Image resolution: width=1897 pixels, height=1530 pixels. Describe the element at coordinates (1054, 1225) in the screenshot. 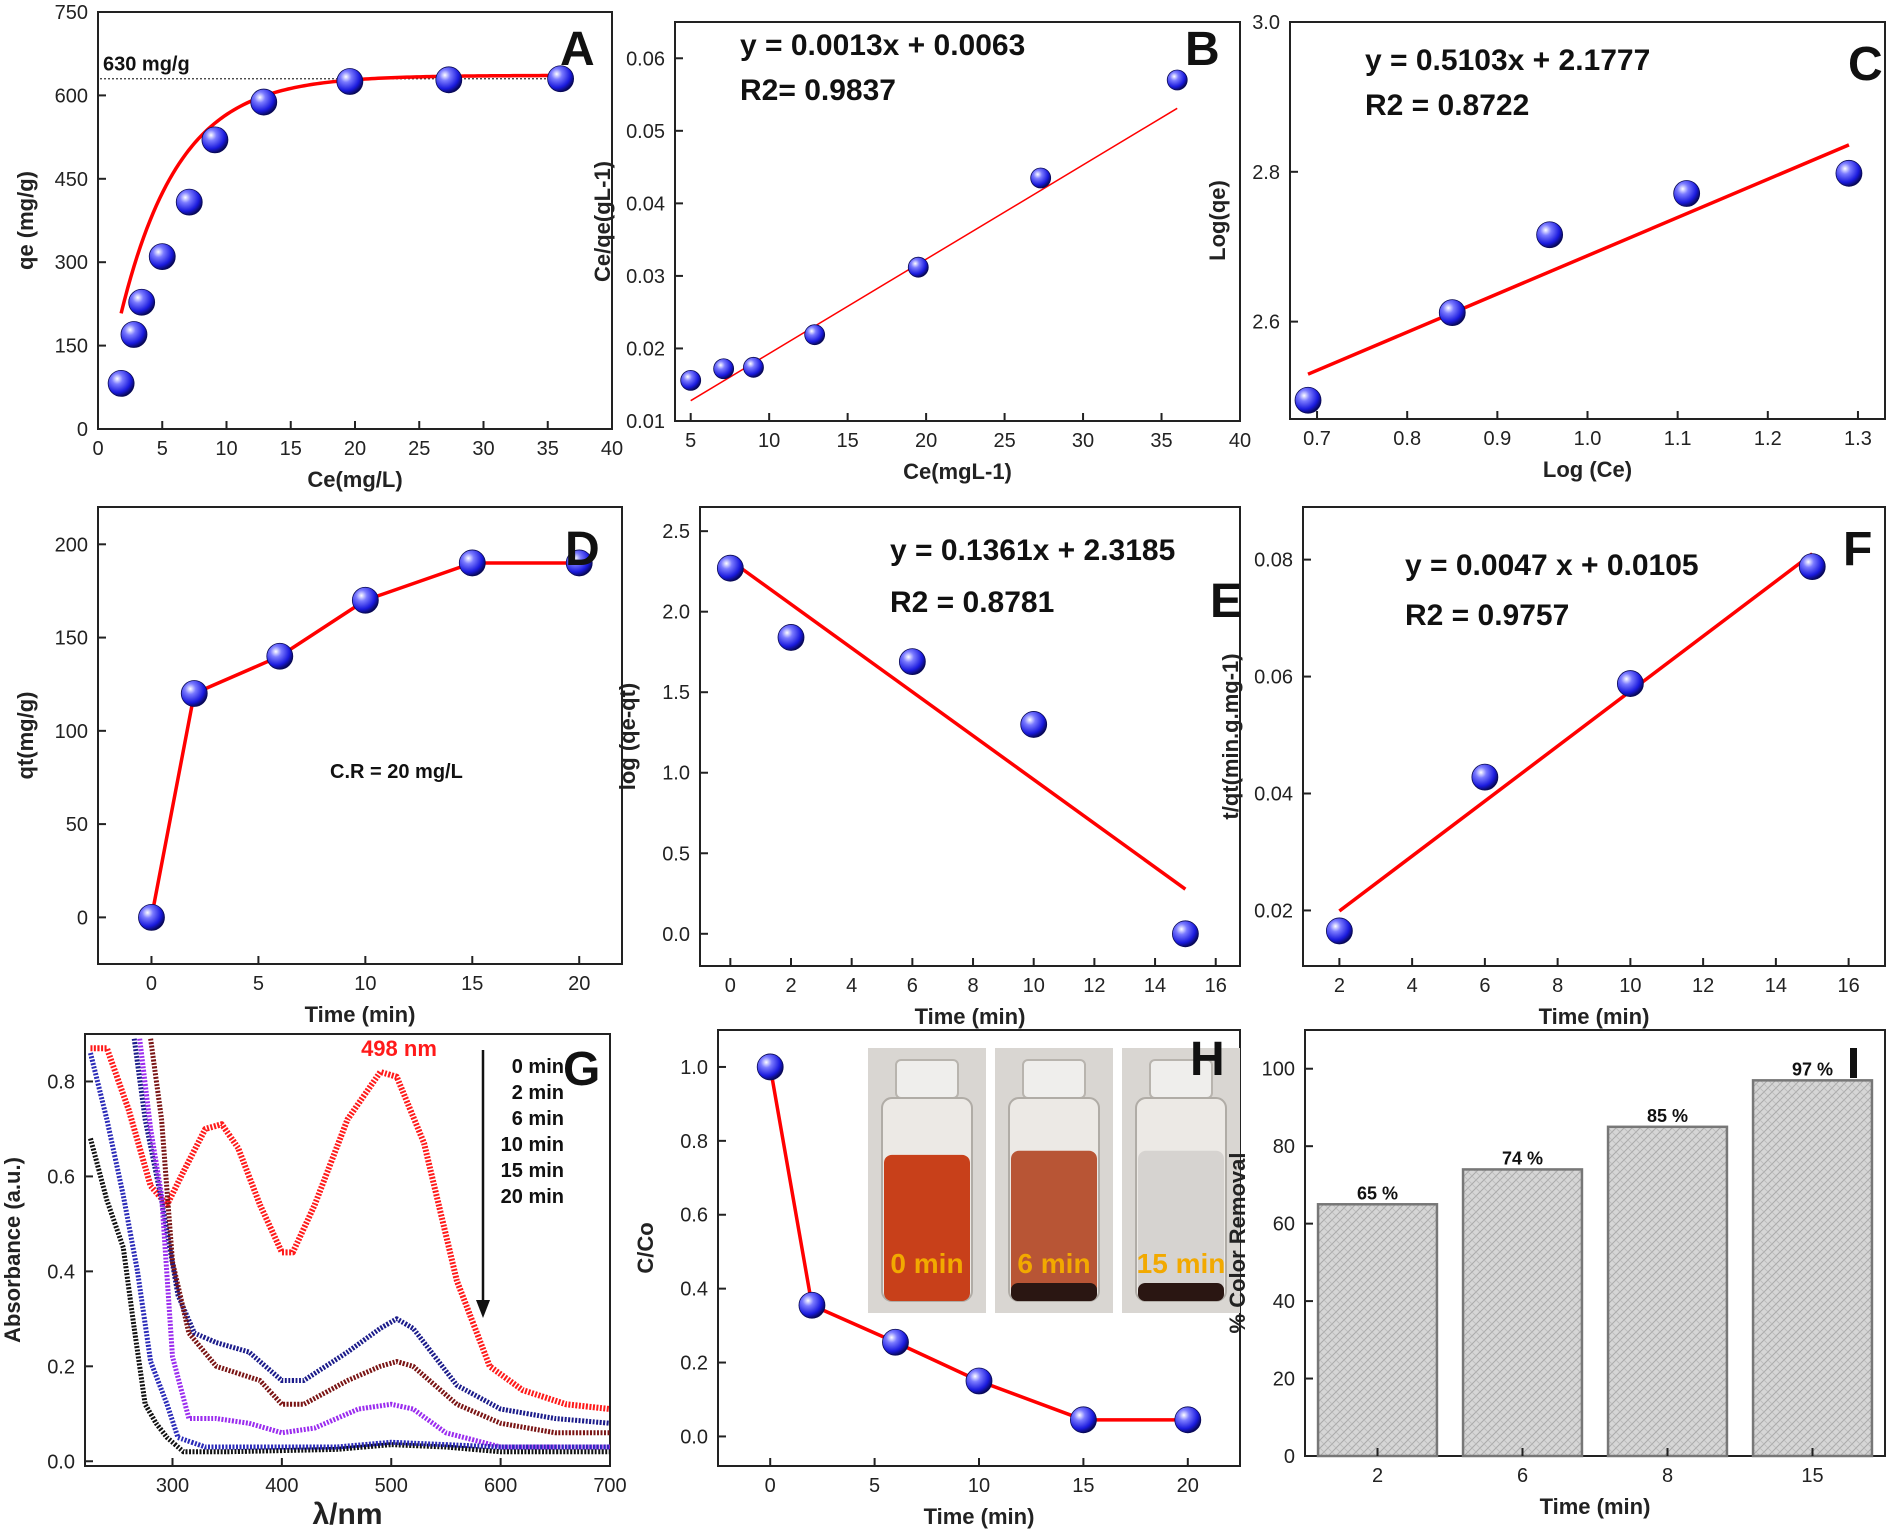

I see `vial-liquid` at that location.